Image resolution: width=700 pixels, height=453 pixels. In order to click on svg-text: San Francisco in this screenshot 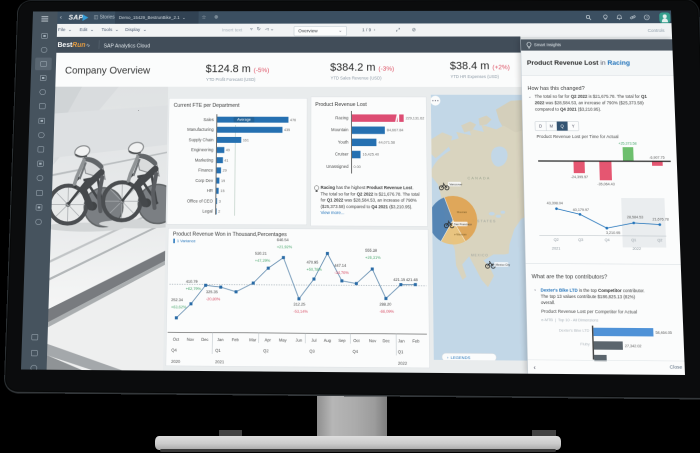, I will do `click(463, 224)`.